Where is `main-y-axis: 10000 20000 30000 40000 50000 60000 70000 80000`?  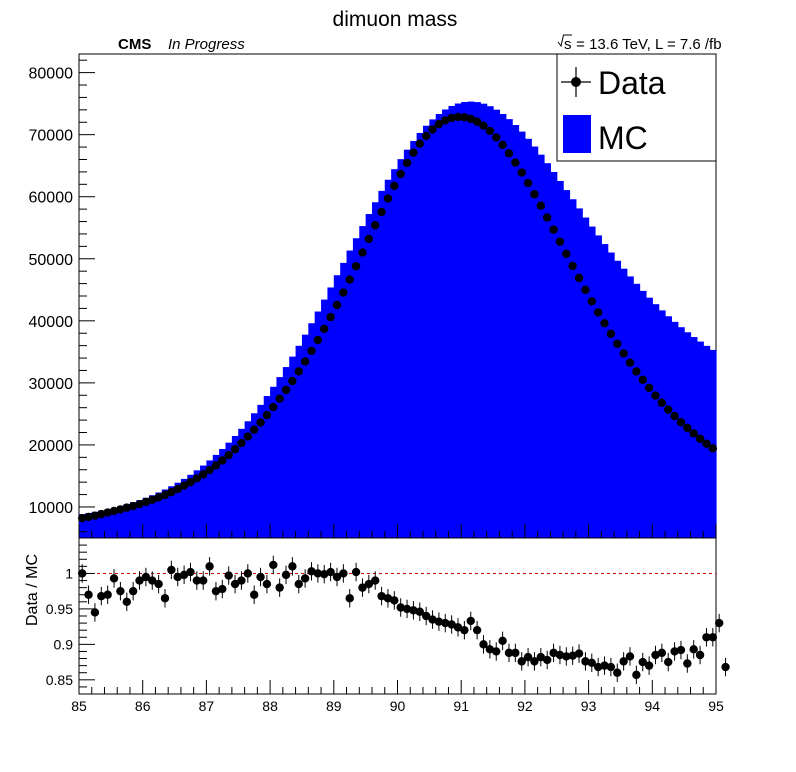 main-y-axis: 10000 20000 30000 40000 50000 60000 70000 80000 is located at coordinates (62, 296).